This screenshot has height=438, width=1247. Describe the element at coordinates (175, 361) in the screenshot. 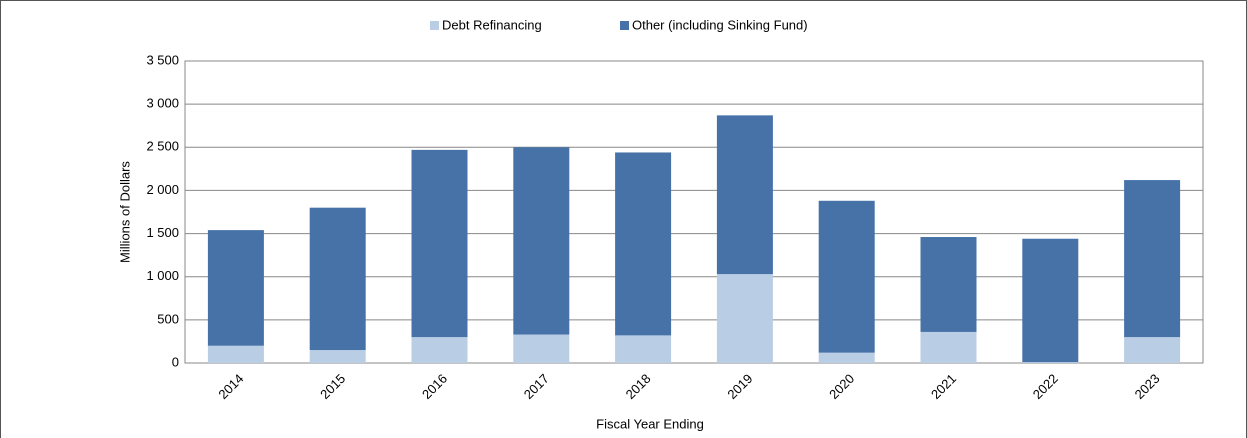

I see `y-tick-label: 0` at that location.